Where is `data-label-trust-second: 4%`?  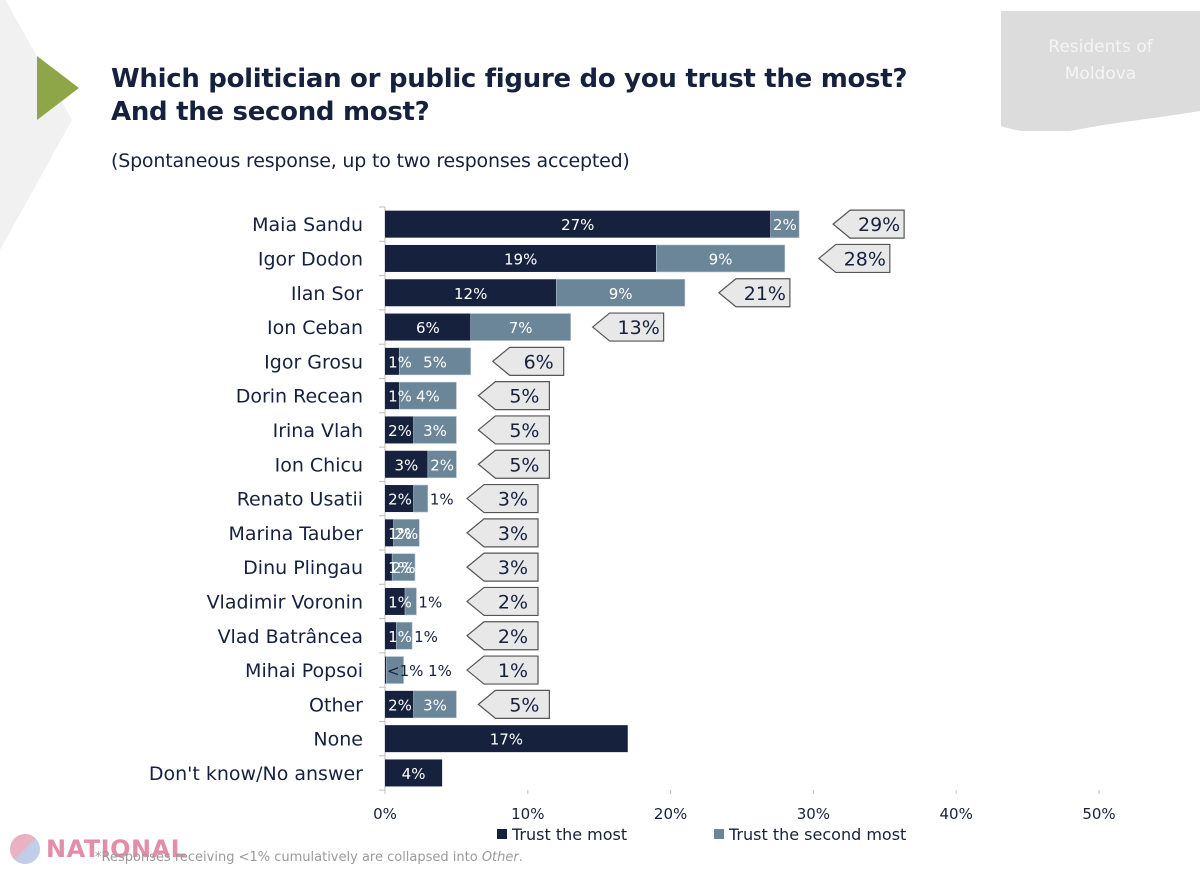 data-label-trust-second: 4% is located at coordinates (428, 397).